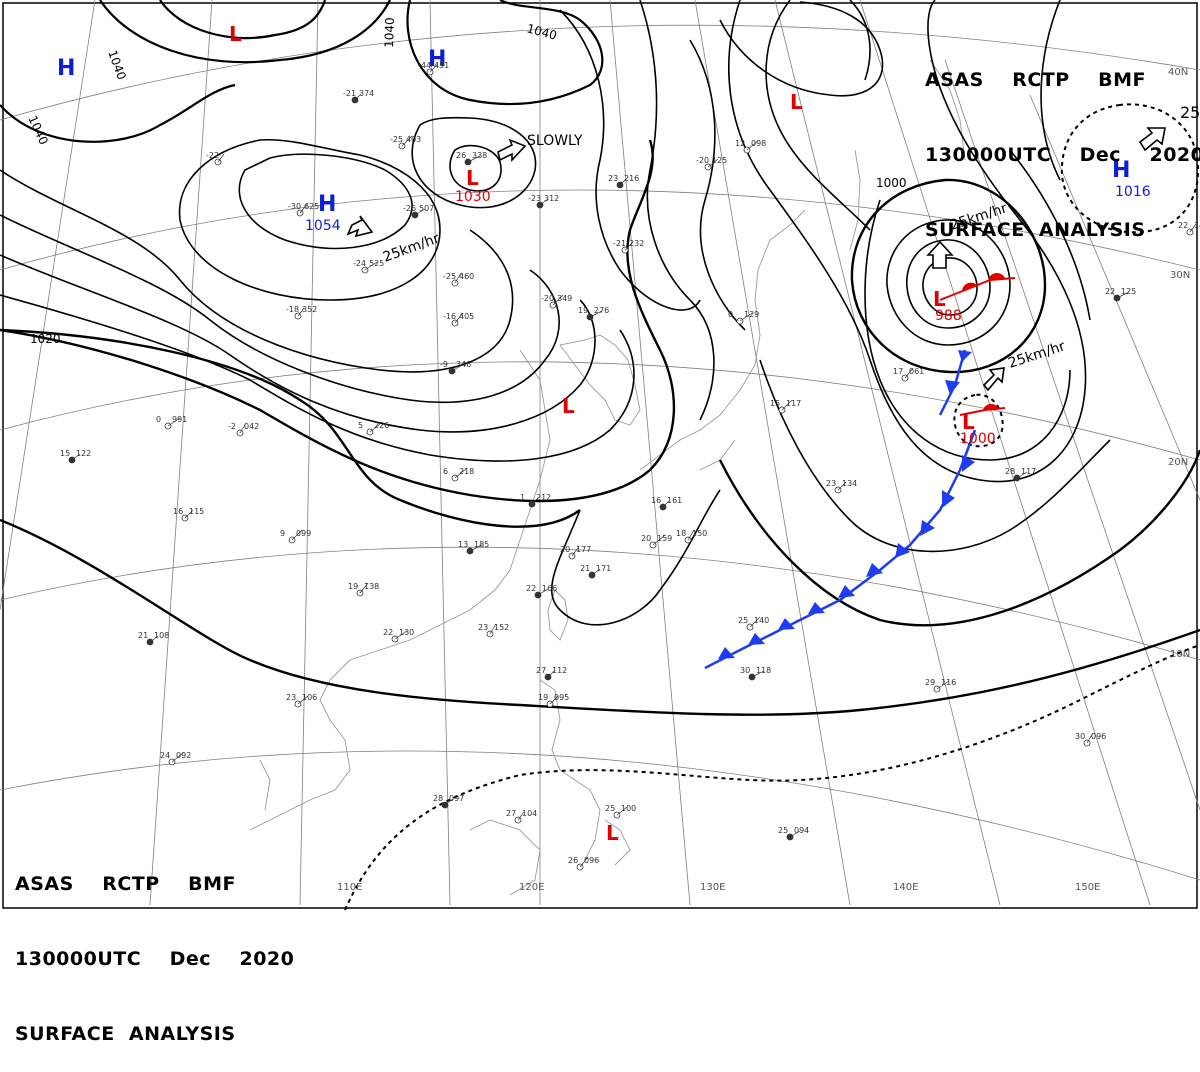 Image resolution: width=1200 pixels, height=1072 pixels. I want to click on footer-line-3: SURFACE ANALYSIS, so click(125, 1034).